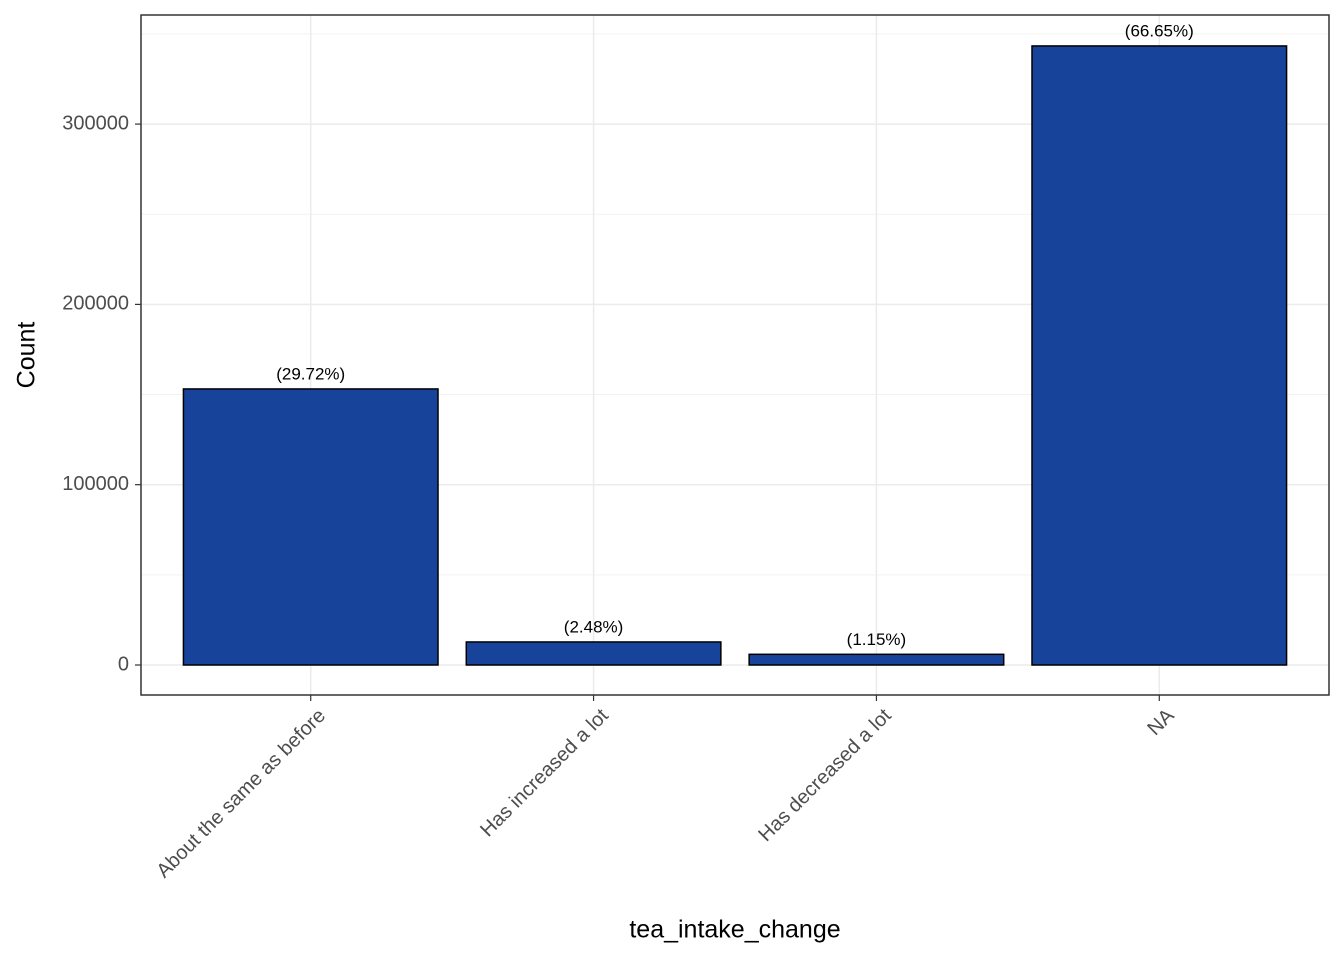 The image size is (1344, 960). I want to click on x-axis-title: tea_intake_change, so click(734, 930).